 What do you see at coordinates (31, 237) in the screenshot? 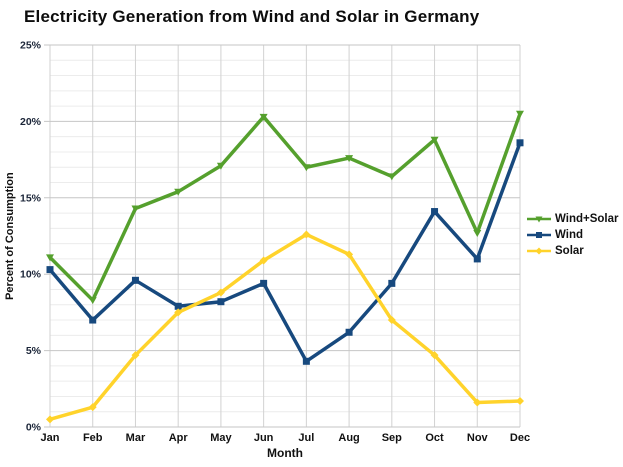
I see `y-axis-tick-labels: 0% 5% 10% 15% 20% 25%` at bounding box center [31, 237].